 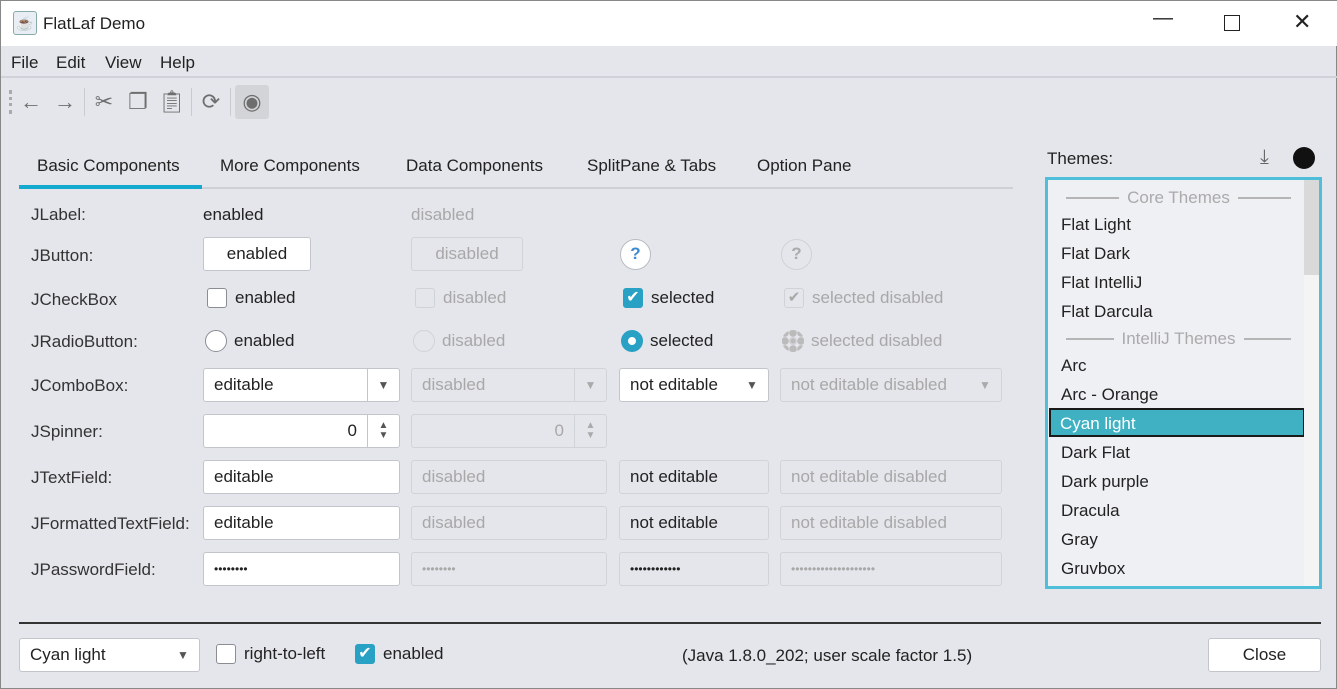 I want to click on formatted-editable: editable, so click(x=301, y=523).